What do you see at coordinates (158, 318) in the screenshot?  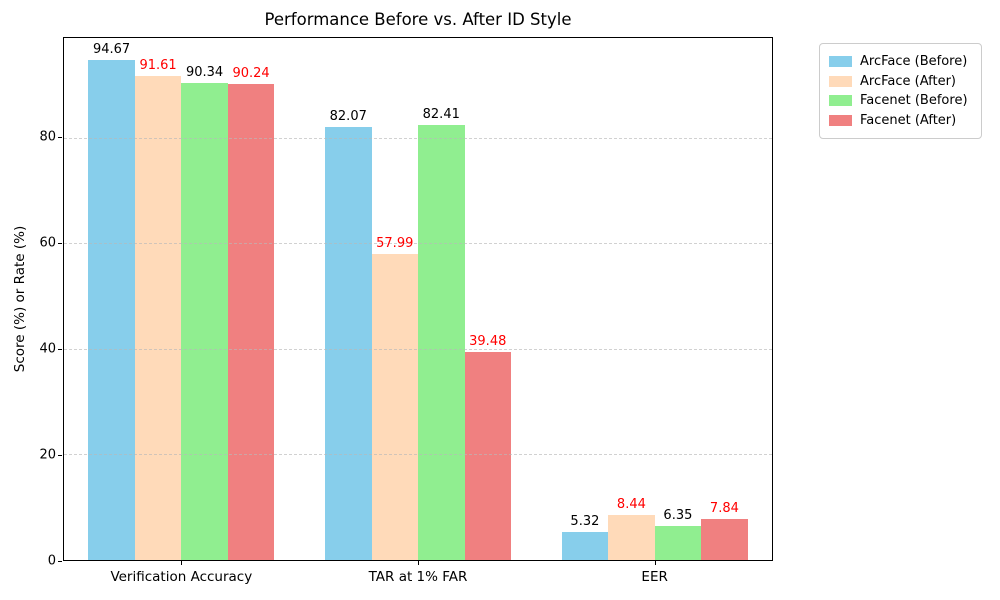 I see `bar-arcface-after--cat0` at bounding box center [158, 318].